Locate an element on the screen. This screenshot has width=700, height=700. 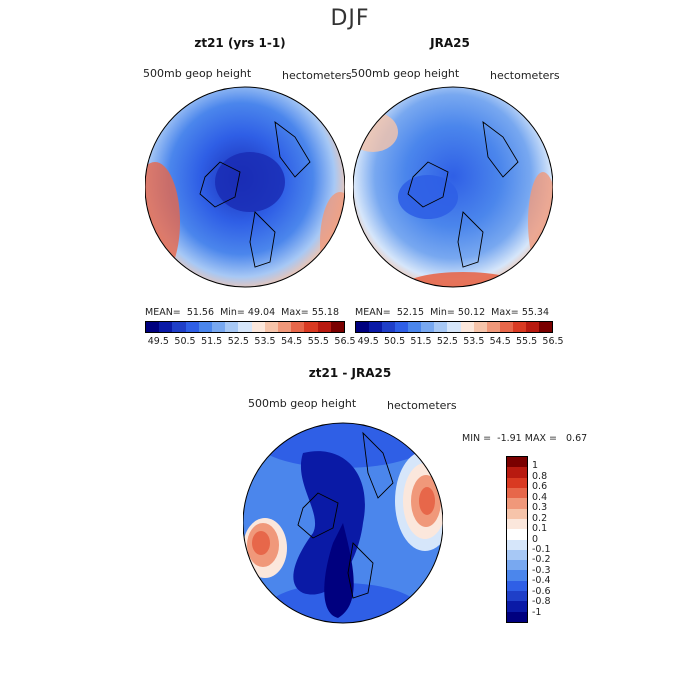
colorbar-ticks-model: 49.5 50.5 51.5 52.5 53.5 54.5 55.5 56.5 is located at coordinates (250, 342).